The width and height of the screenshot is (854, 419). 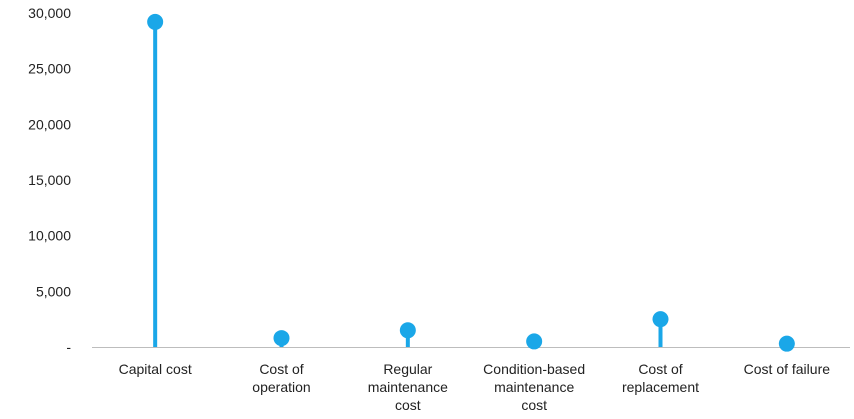 What do you see at coordinates (49, 124) in the screenshot?
I see `y-tick-label: 20,000` at bounding box center [49, 124].